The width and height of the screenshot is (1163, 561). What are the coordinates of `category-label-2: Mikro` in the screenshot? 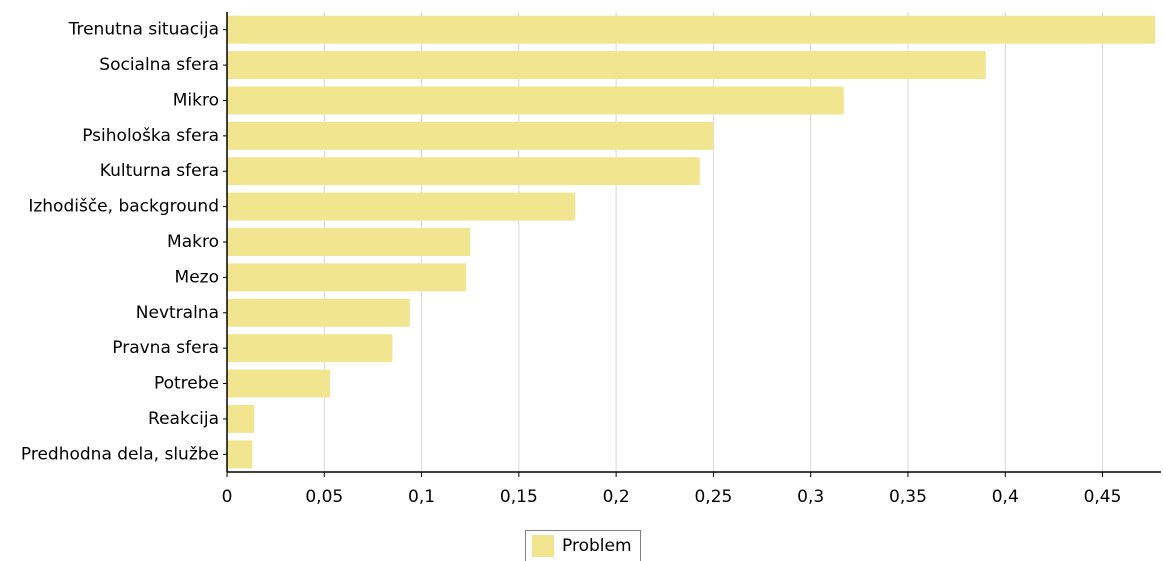 It's located at (196, 100).